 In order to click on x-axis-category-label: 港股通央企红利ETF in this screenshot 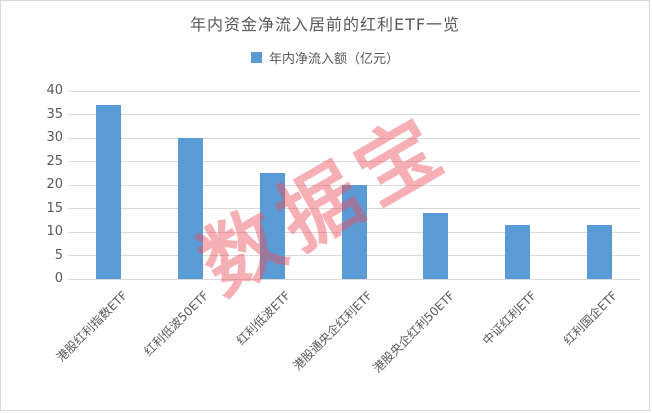, I will do `click(333, 331)`.